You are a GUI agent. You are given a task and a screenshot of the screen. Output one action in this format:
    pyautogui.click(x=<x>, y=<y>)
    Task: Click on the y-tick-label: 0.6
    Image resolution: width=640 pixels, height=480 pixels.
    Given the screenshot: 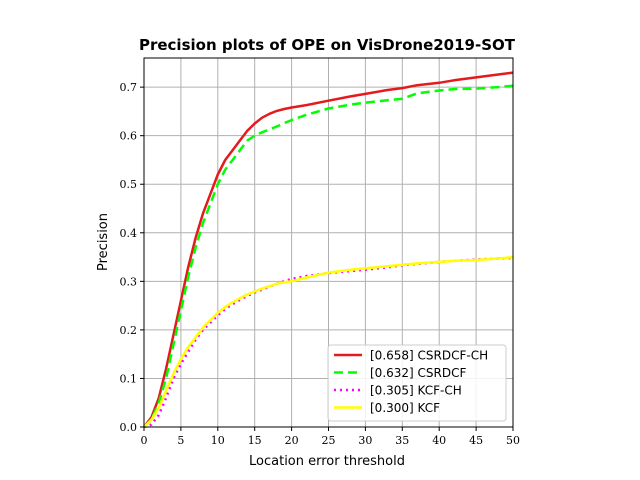 What is the action you would take?
    pyautogui.click(x=129, y=136)
    